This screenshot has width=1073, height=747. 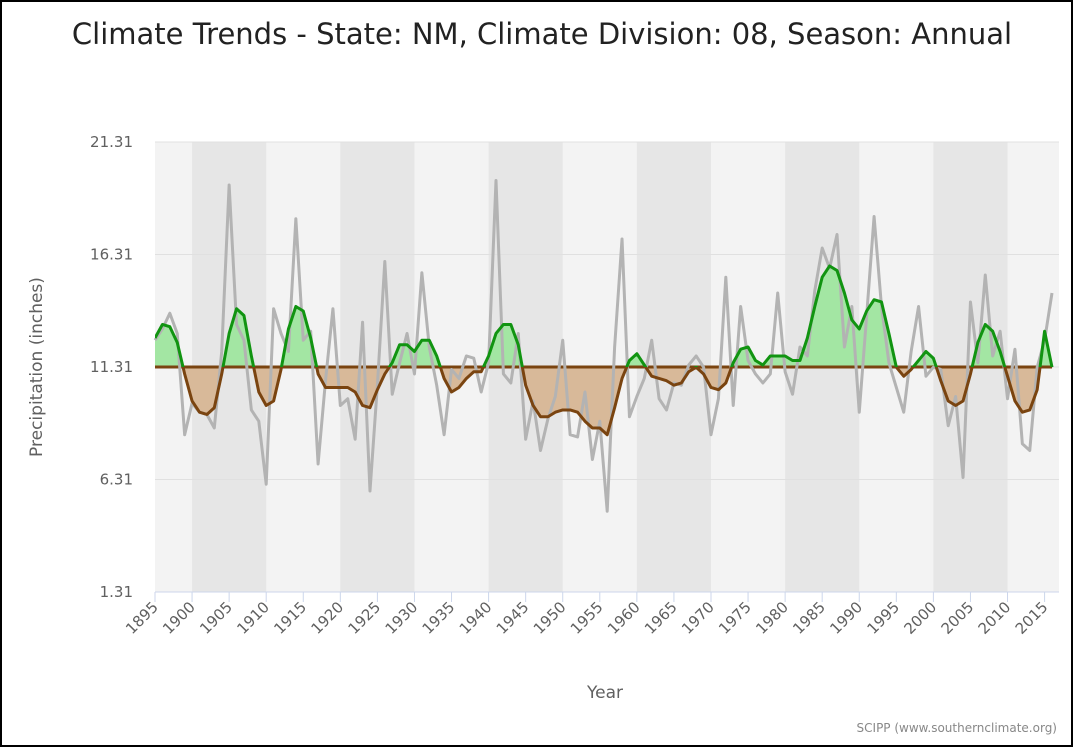 What do you see at coordinates (216, 618) in the screenshot?
I see `x-tick-label: 1905` at bounding box center [216, 618].